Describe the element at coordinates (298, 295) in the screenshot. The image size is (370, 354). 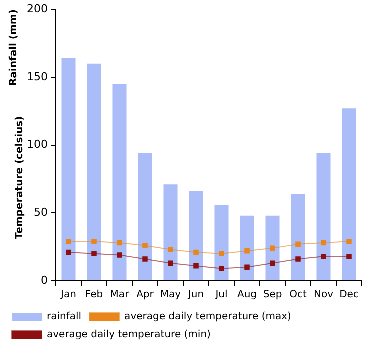
I see `x-tick-label: Oct` at that location.